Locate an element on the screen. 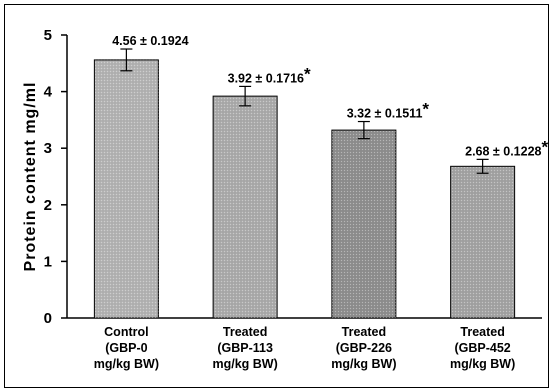 Image resolution: width=553 pixels, height=392 pixels. data-label: 3.92 ± 0.1716* is located at coordinates (269, 74).